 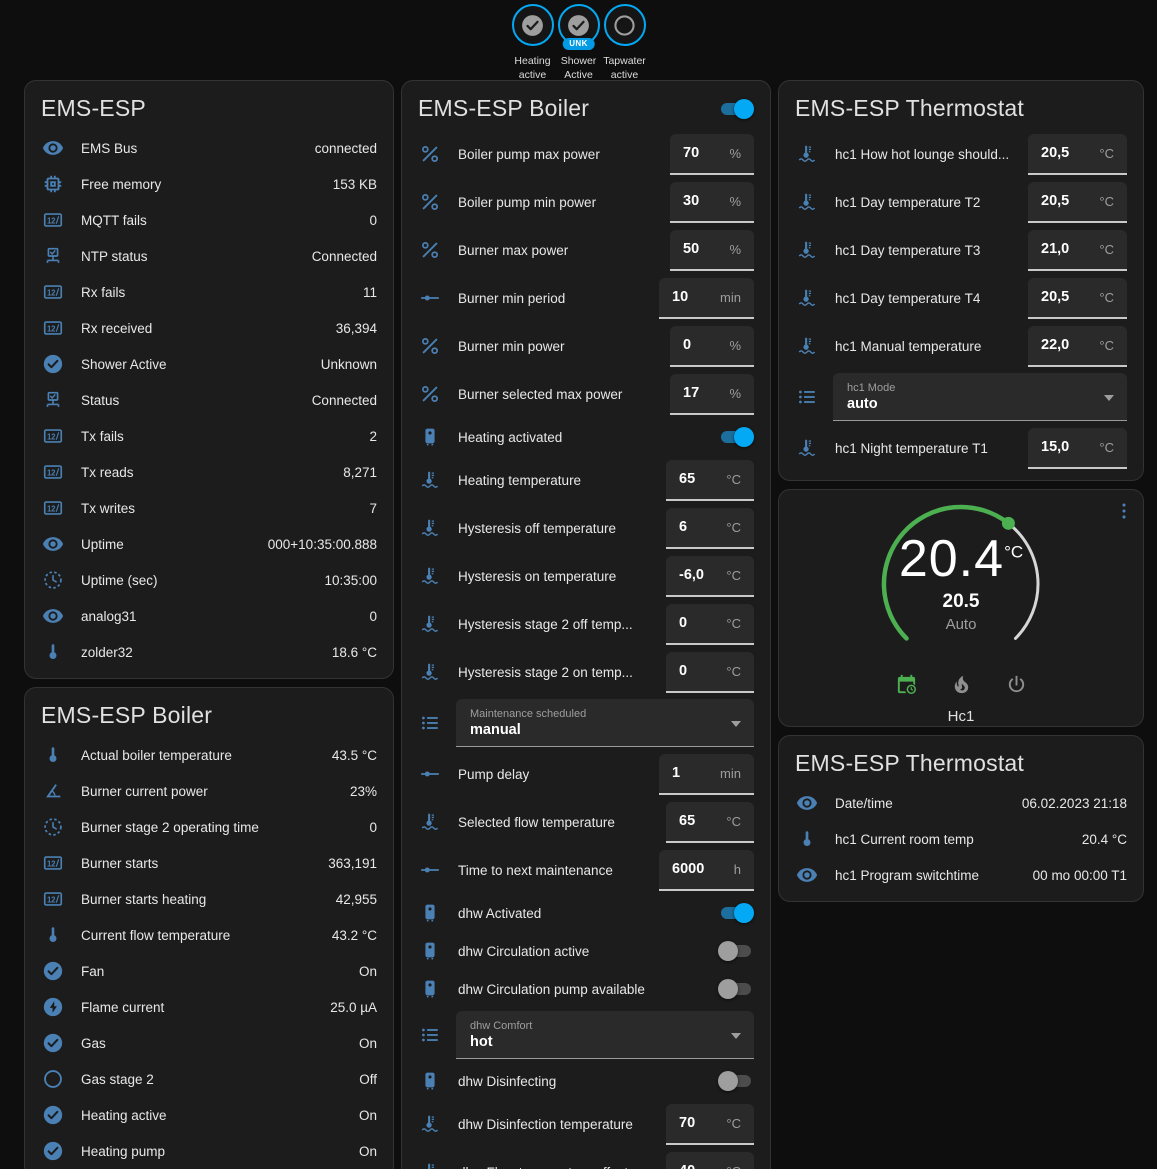 I want to click on number-input-hysteresis-stage-2-on-temp: 0 °C, so click(x=710, y=672).